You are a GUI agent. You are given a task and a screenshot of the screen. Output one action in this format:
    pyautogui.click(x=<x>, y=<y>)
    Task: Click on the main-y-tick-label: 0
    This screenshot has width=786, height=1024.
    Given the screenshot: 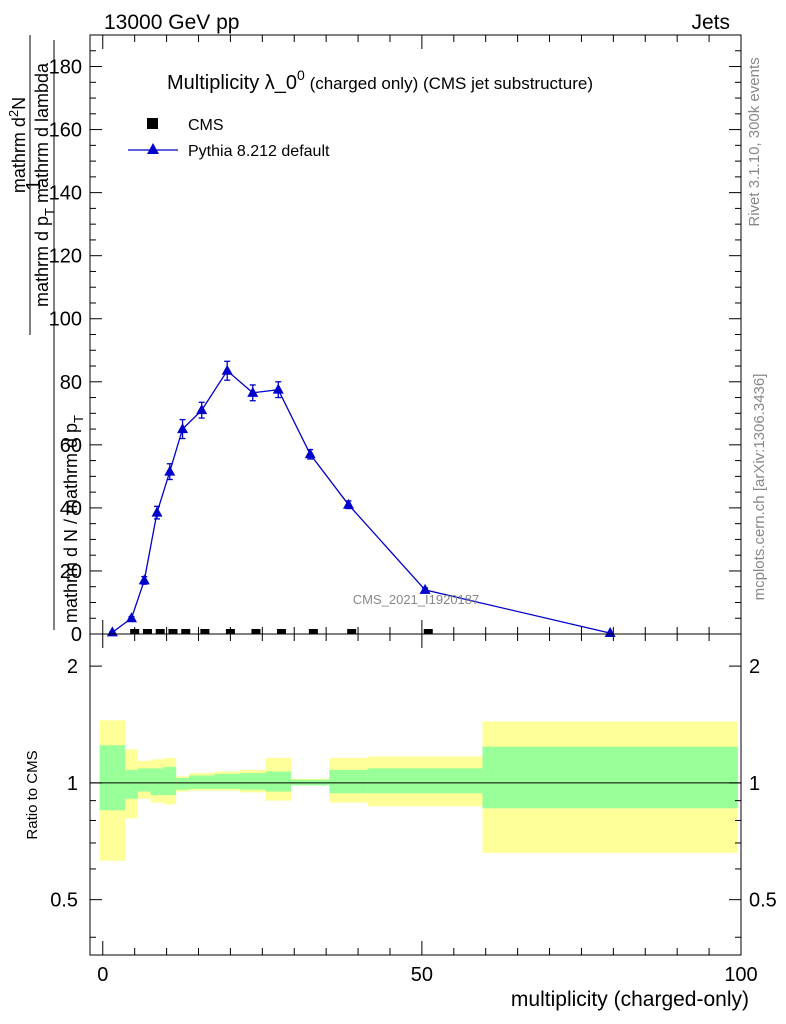 What is the action you would take?
    pyautogui.click(x=76, y=635)
    